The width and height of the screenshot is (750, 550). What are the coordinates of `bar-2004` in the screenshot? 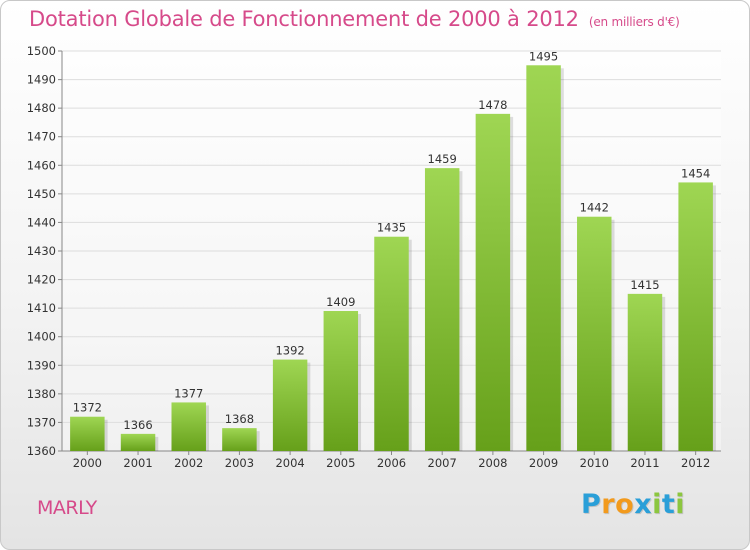 It's located at (290, 405).